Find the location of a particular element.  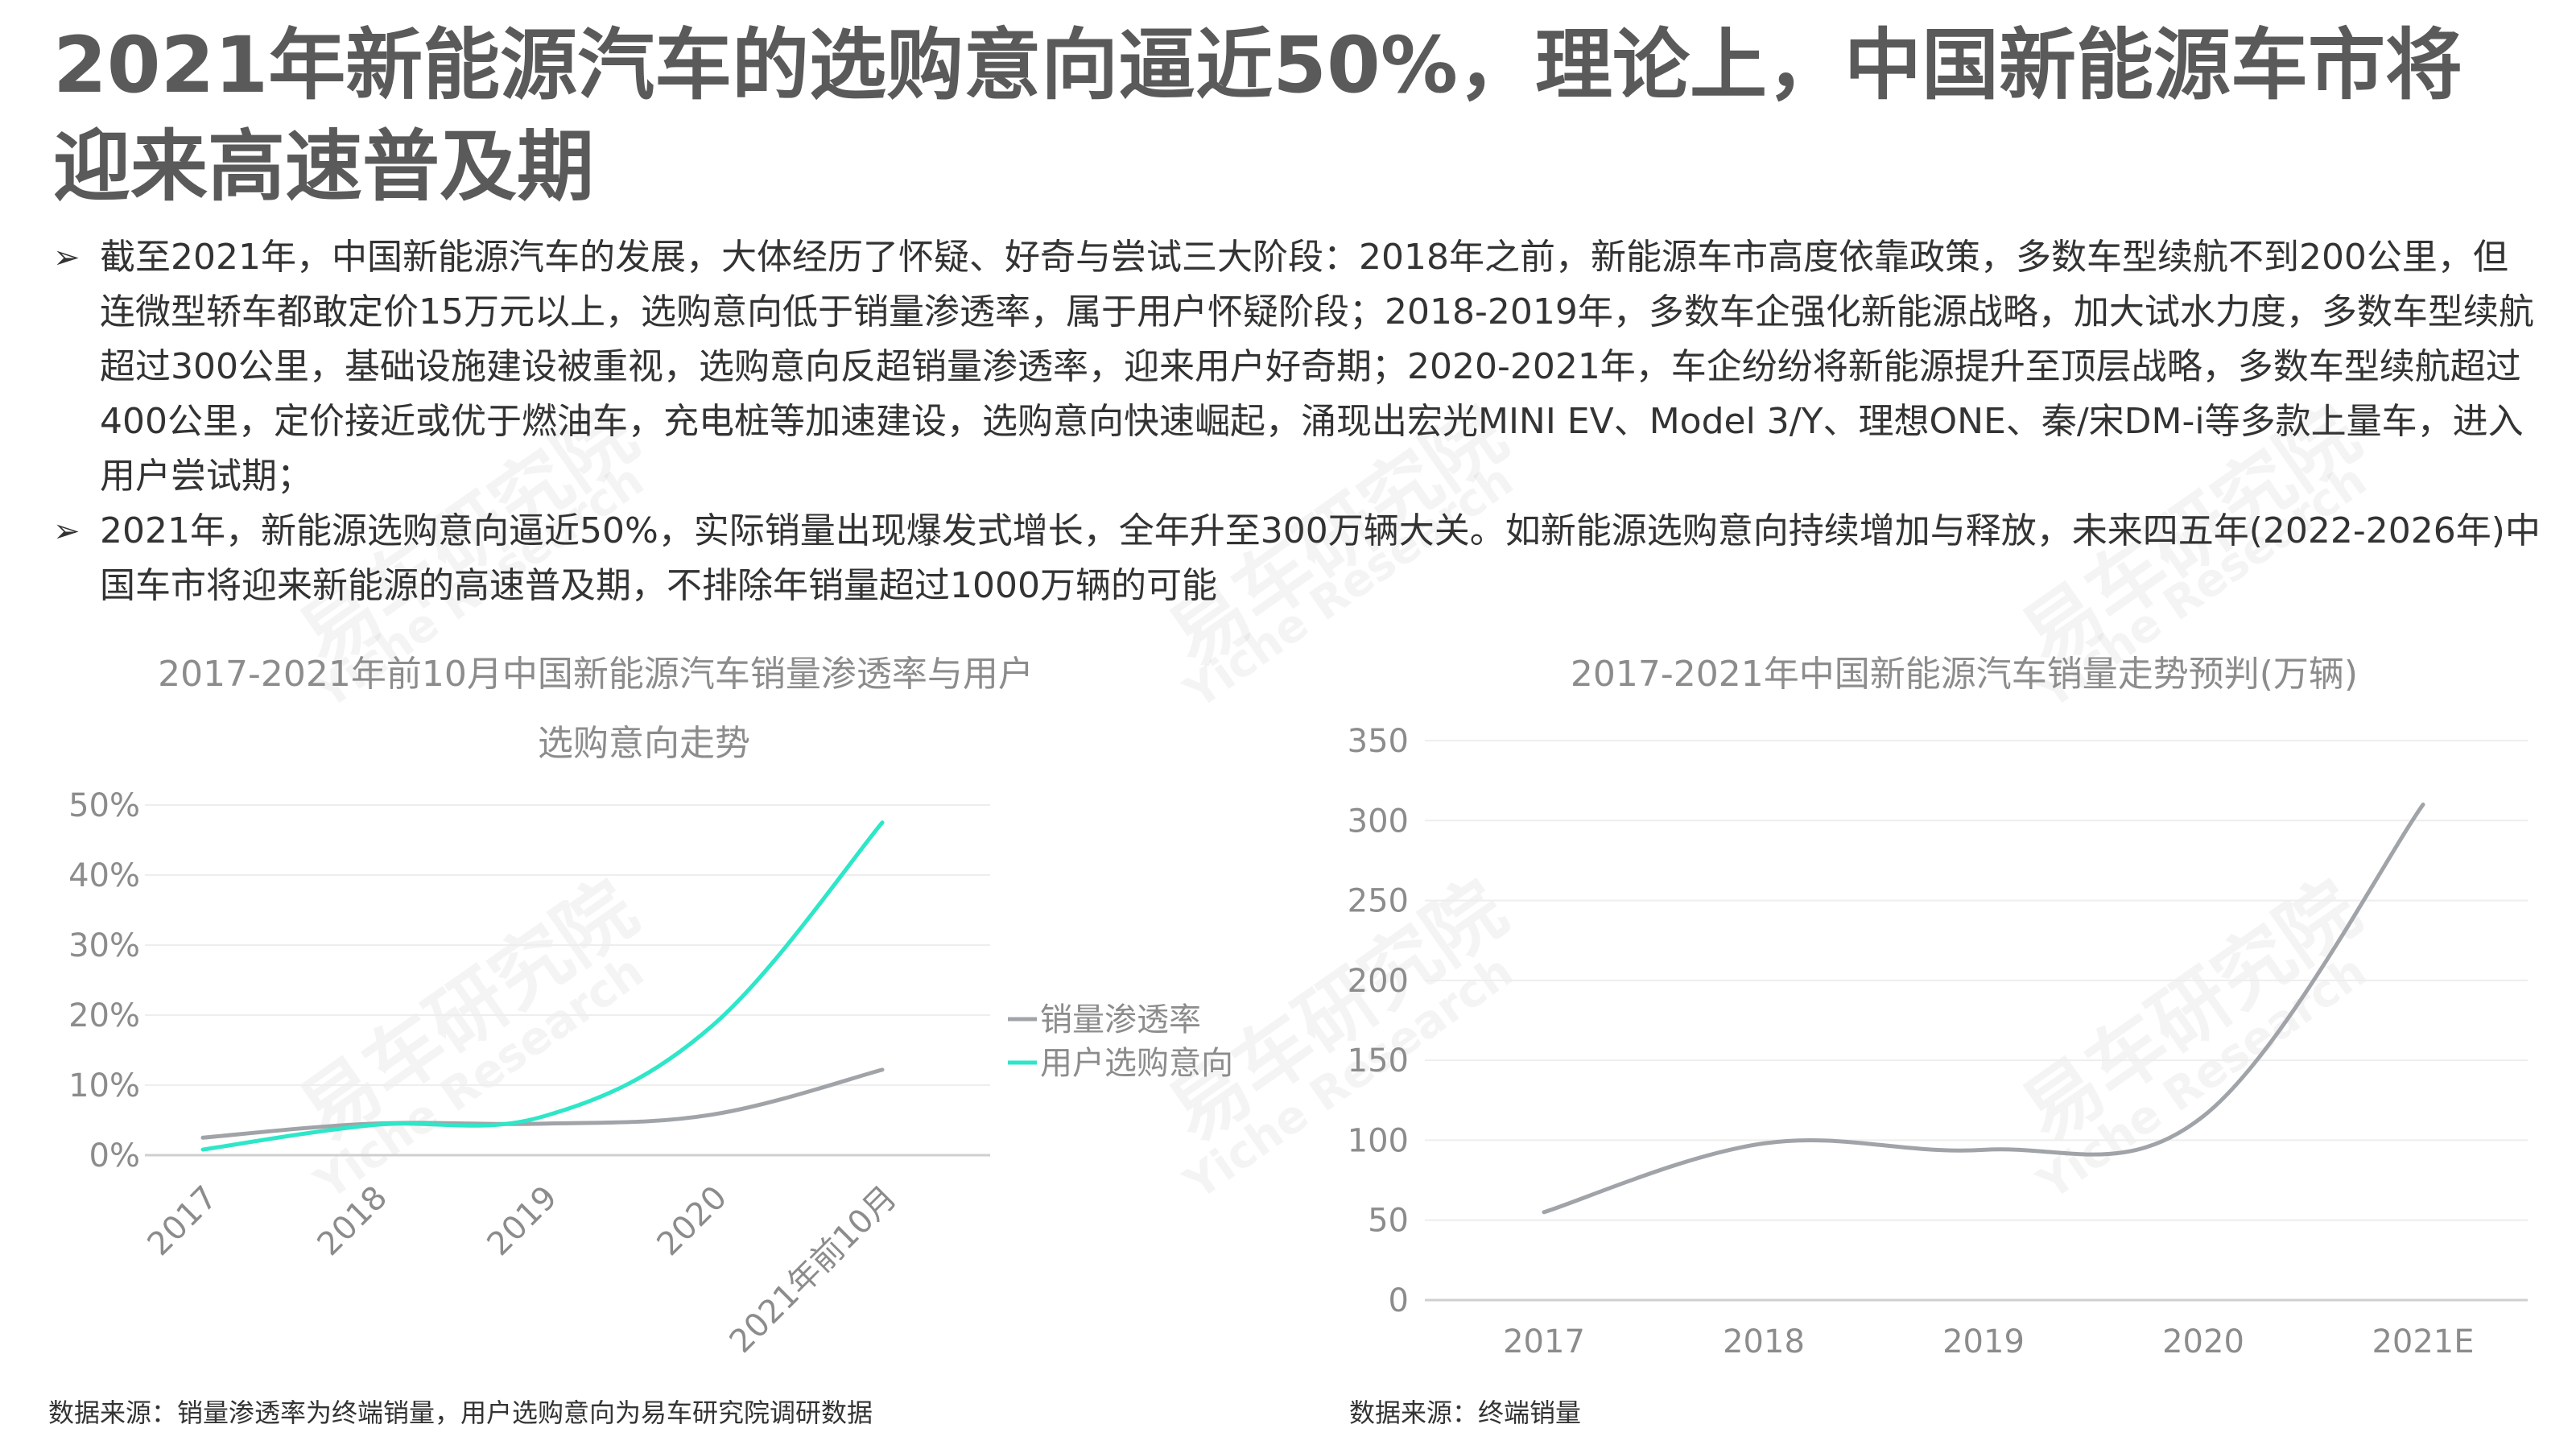

series-line-penetration is located at coordinates (542, 1103).